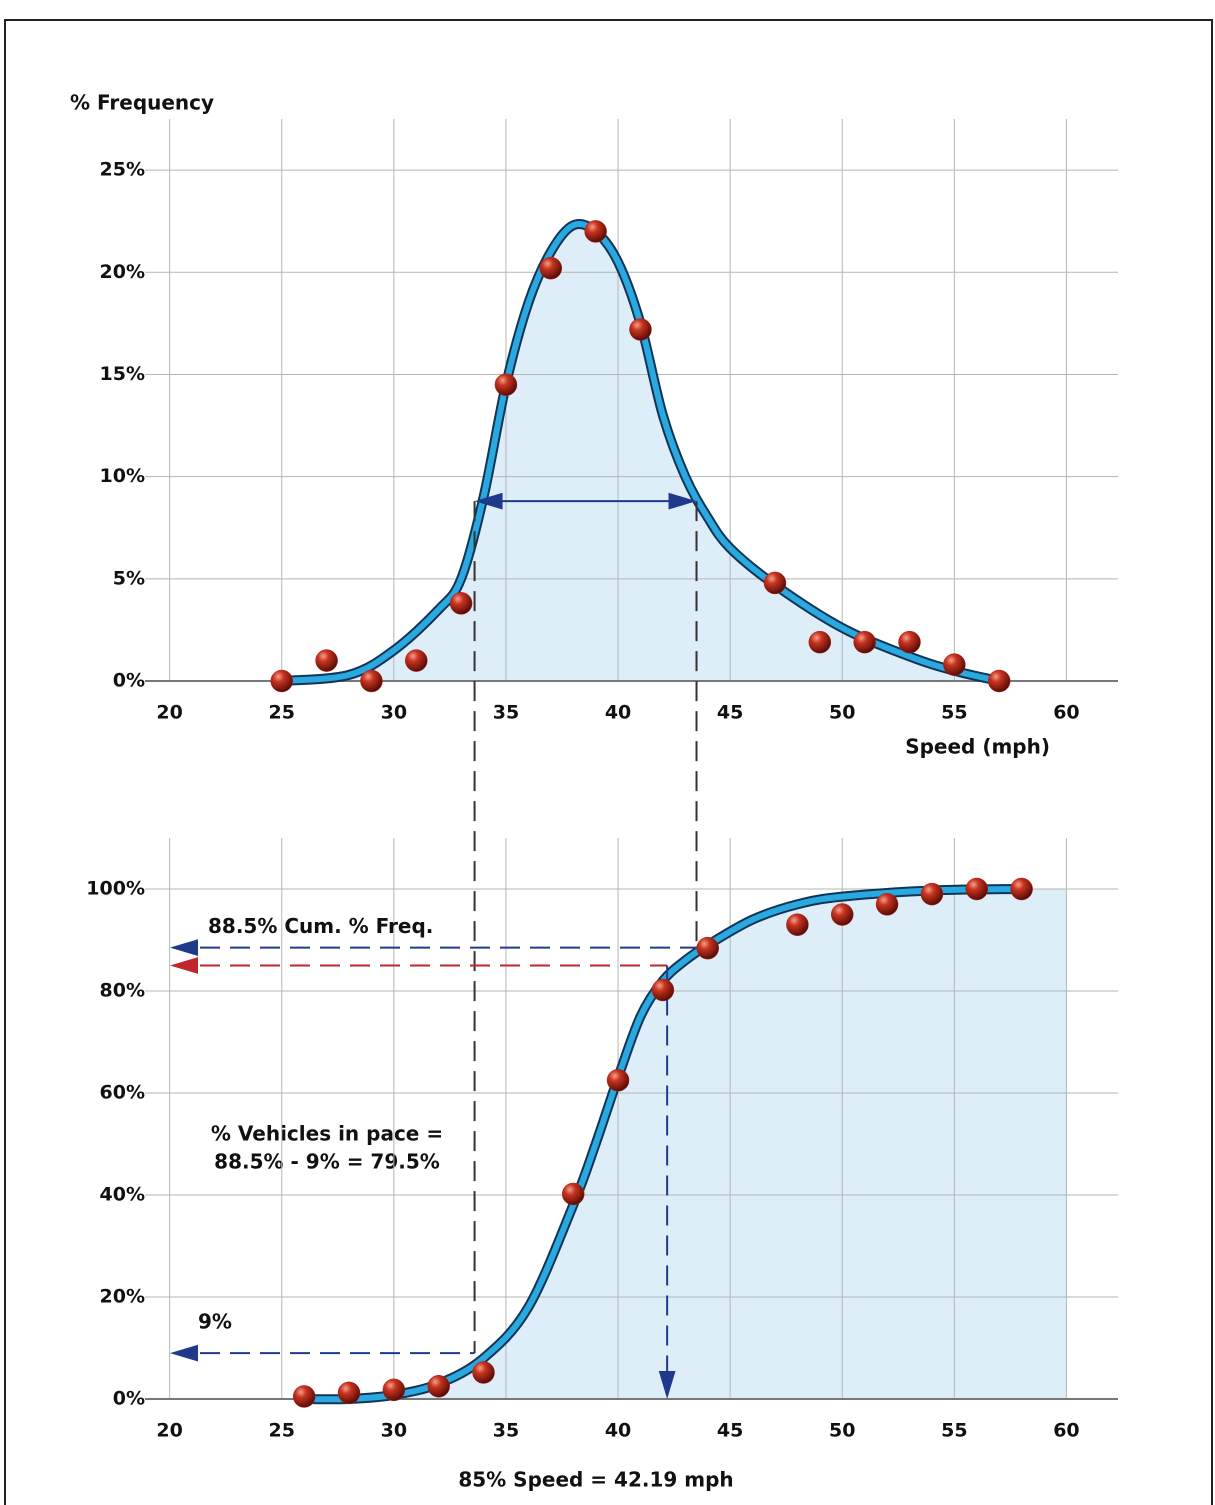 This screenshot has height=1505, width=1215. Describe the element at coordinates (122, 1093) in the screenshot. I see `y-tick-label: 60%` at that location.